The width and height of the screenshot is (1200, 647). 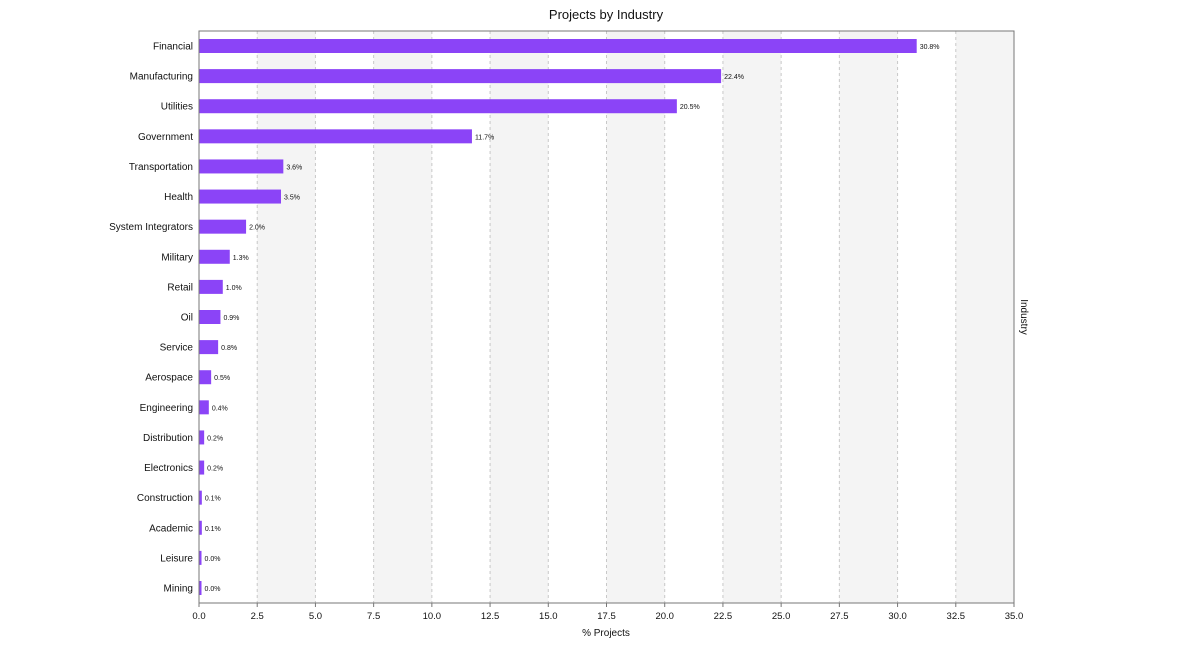 What do you see at coordinates (690, 107) in the screenshot?
I see `data-label: 20.5%` at bounding box center [690, 107].